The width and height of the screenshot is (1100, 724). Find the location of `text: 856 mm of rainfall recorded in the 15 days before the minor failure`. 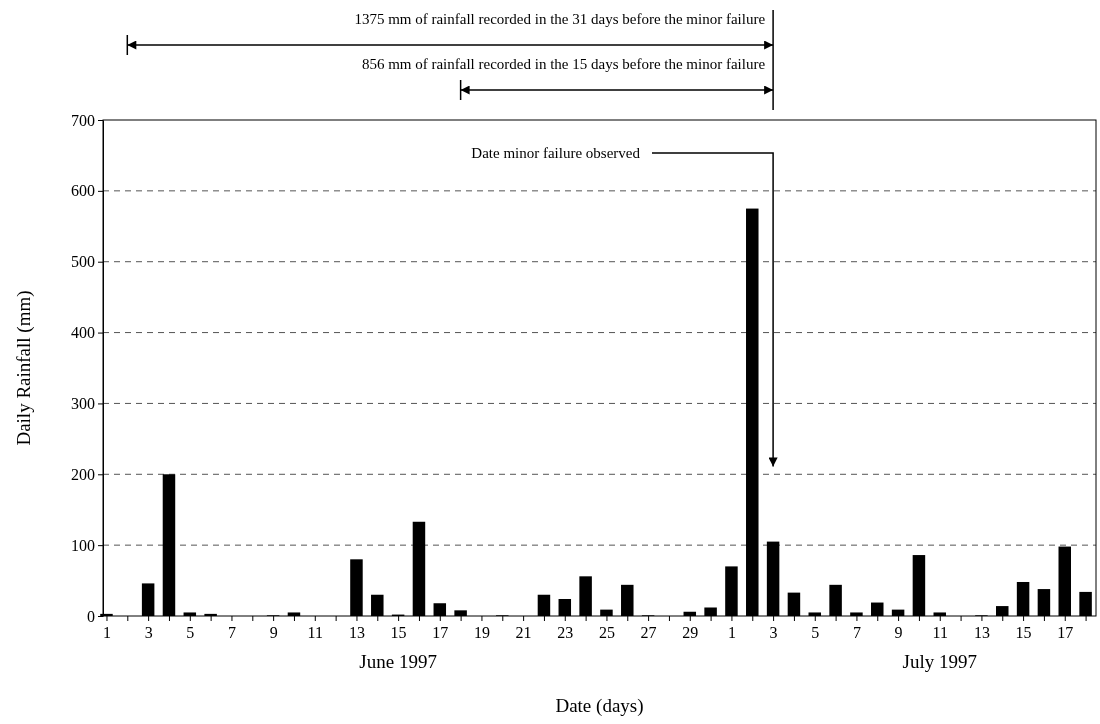

text: 856 mm of rainfall recorded in the 15 days before the minor failure is located at coordinates (563, 64).